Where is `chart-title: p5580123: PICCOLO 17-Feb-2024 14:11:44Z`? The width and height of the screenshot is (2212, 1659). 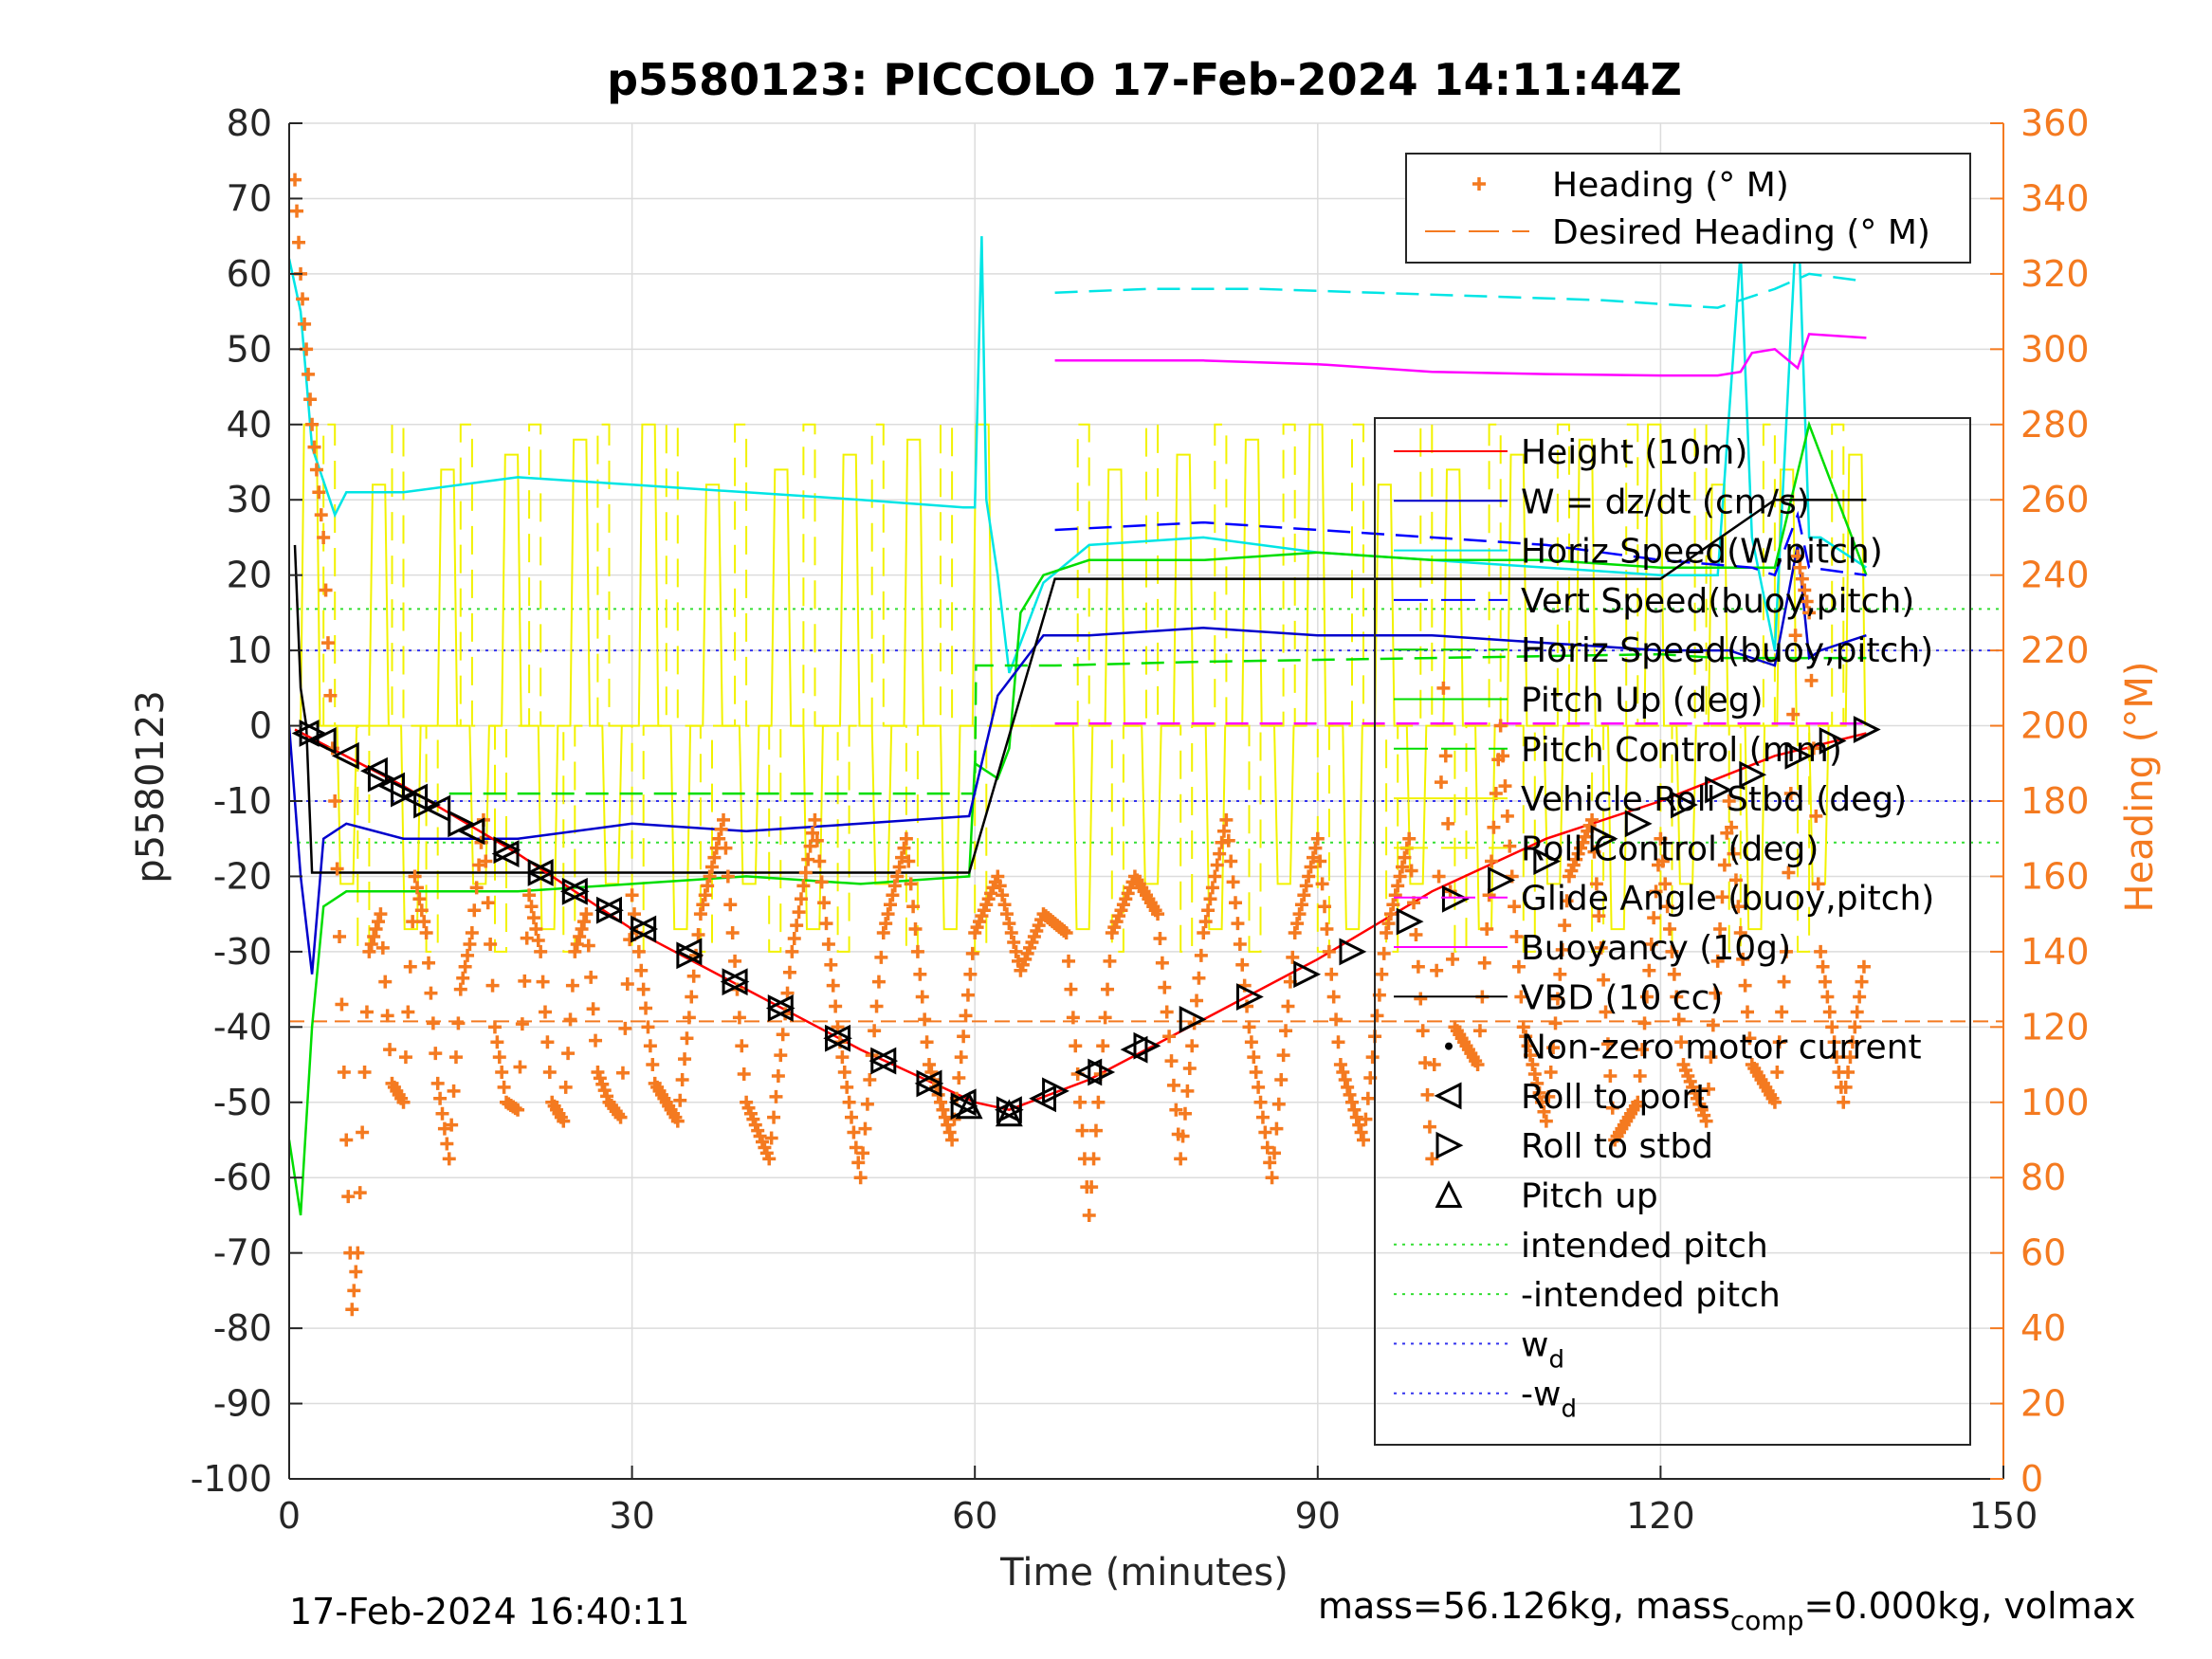
chart-title: p5580123: PICCOLO 17-Feb-2024 14:11:44Z is located at coordinates (1144, 79).